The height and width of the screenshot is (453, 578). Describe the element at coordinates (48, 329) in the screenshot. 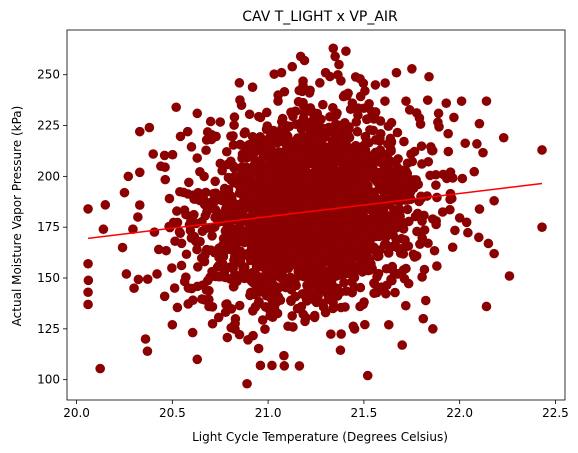

I see `y-tick-label: 125` at that location.